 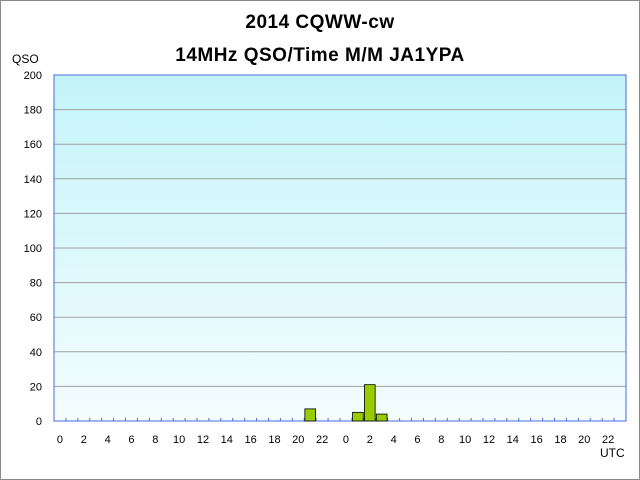 I want to click on chart-title: 2014 CQWW-cw, so click(x=320, y=22).